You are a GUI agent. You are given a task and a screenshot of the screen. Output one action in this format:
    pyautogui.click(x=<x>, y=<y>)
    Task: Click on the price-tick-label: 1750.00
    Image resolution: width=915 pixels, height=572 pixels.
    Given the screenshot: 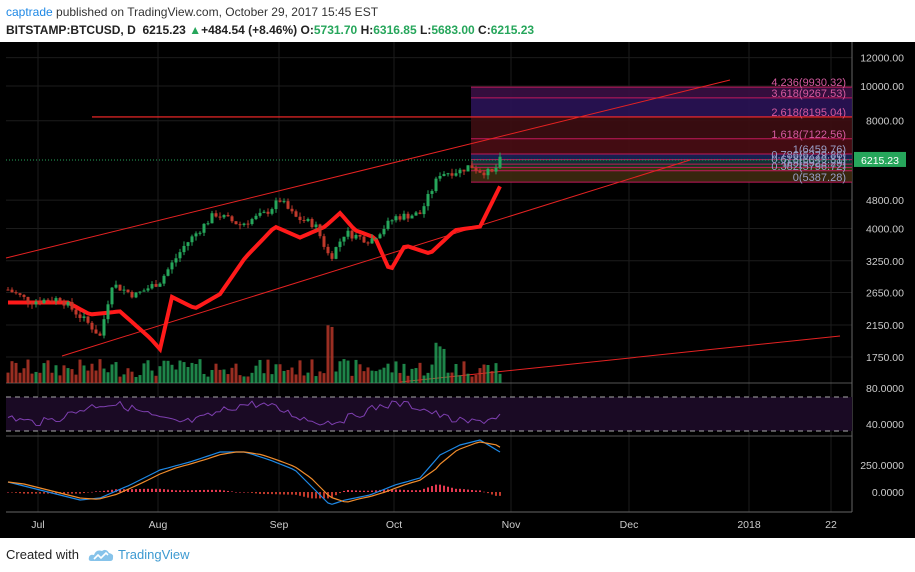 What is the action you would take?
    pyautogui.click(x=885, y=358)
    